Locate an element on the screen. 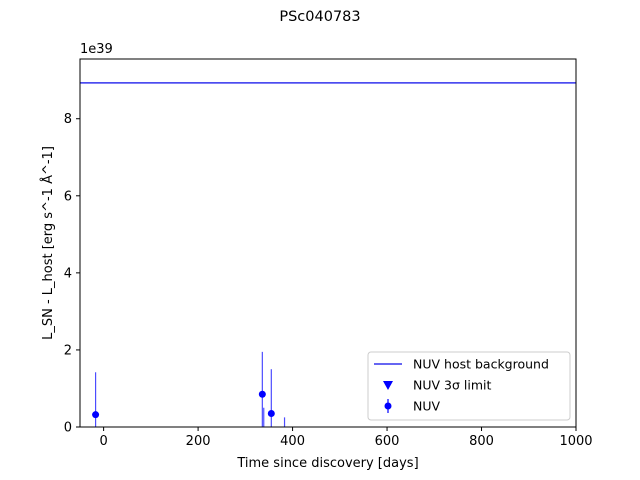 This screenshot has height=480, width=640. legend-label: NUV 3σ limit is located at coordinates (452, 385).